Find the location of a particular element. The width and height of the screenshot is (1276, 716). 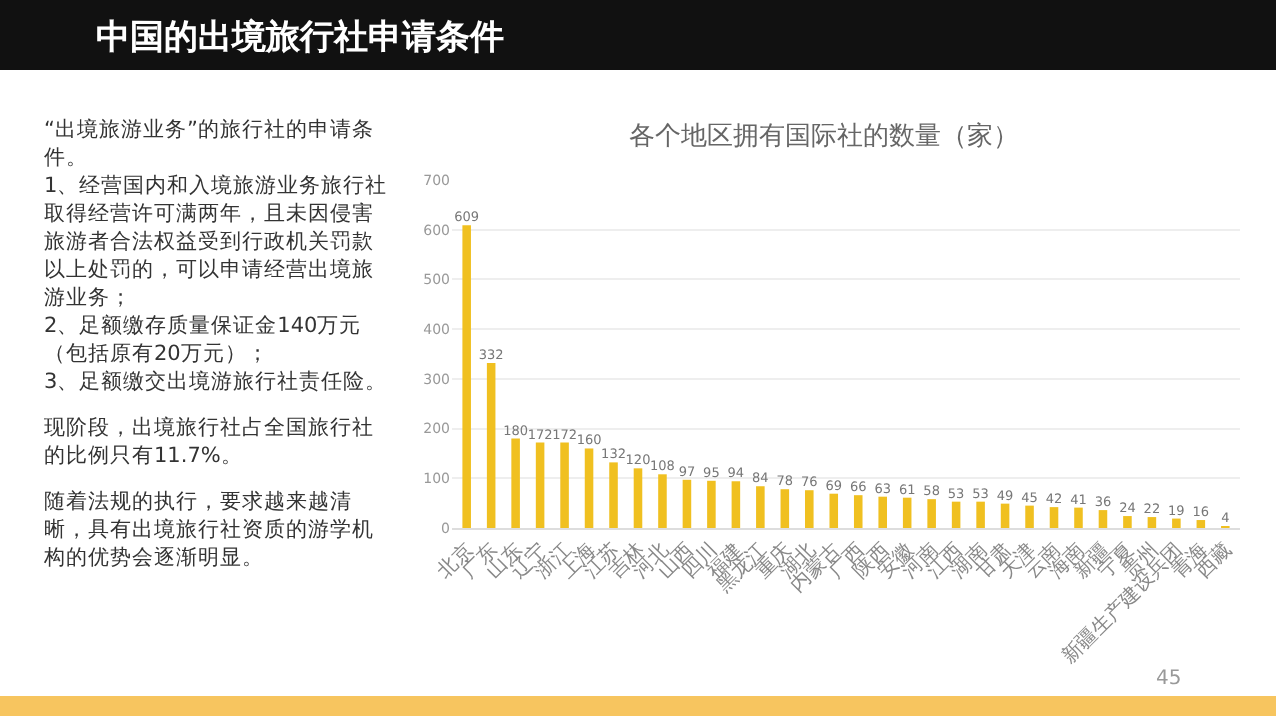

chart-title: 中国的出境旅行社申请条件 is located at coordinates (300, 38).